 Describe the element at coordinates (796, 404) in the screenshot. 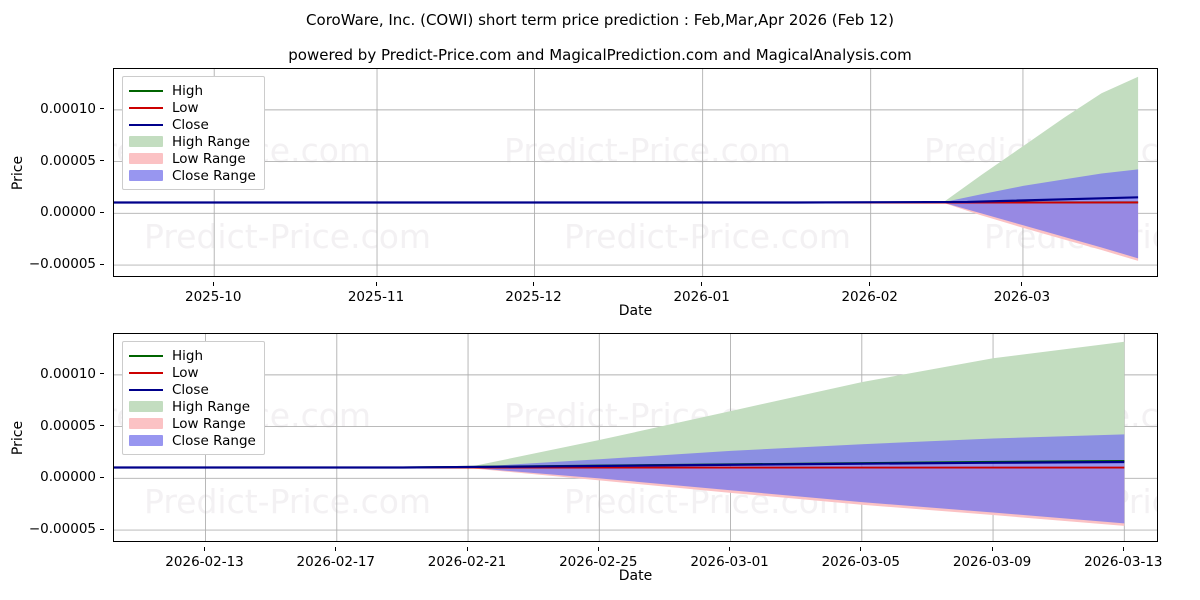

I see `band-high-range` at that location.